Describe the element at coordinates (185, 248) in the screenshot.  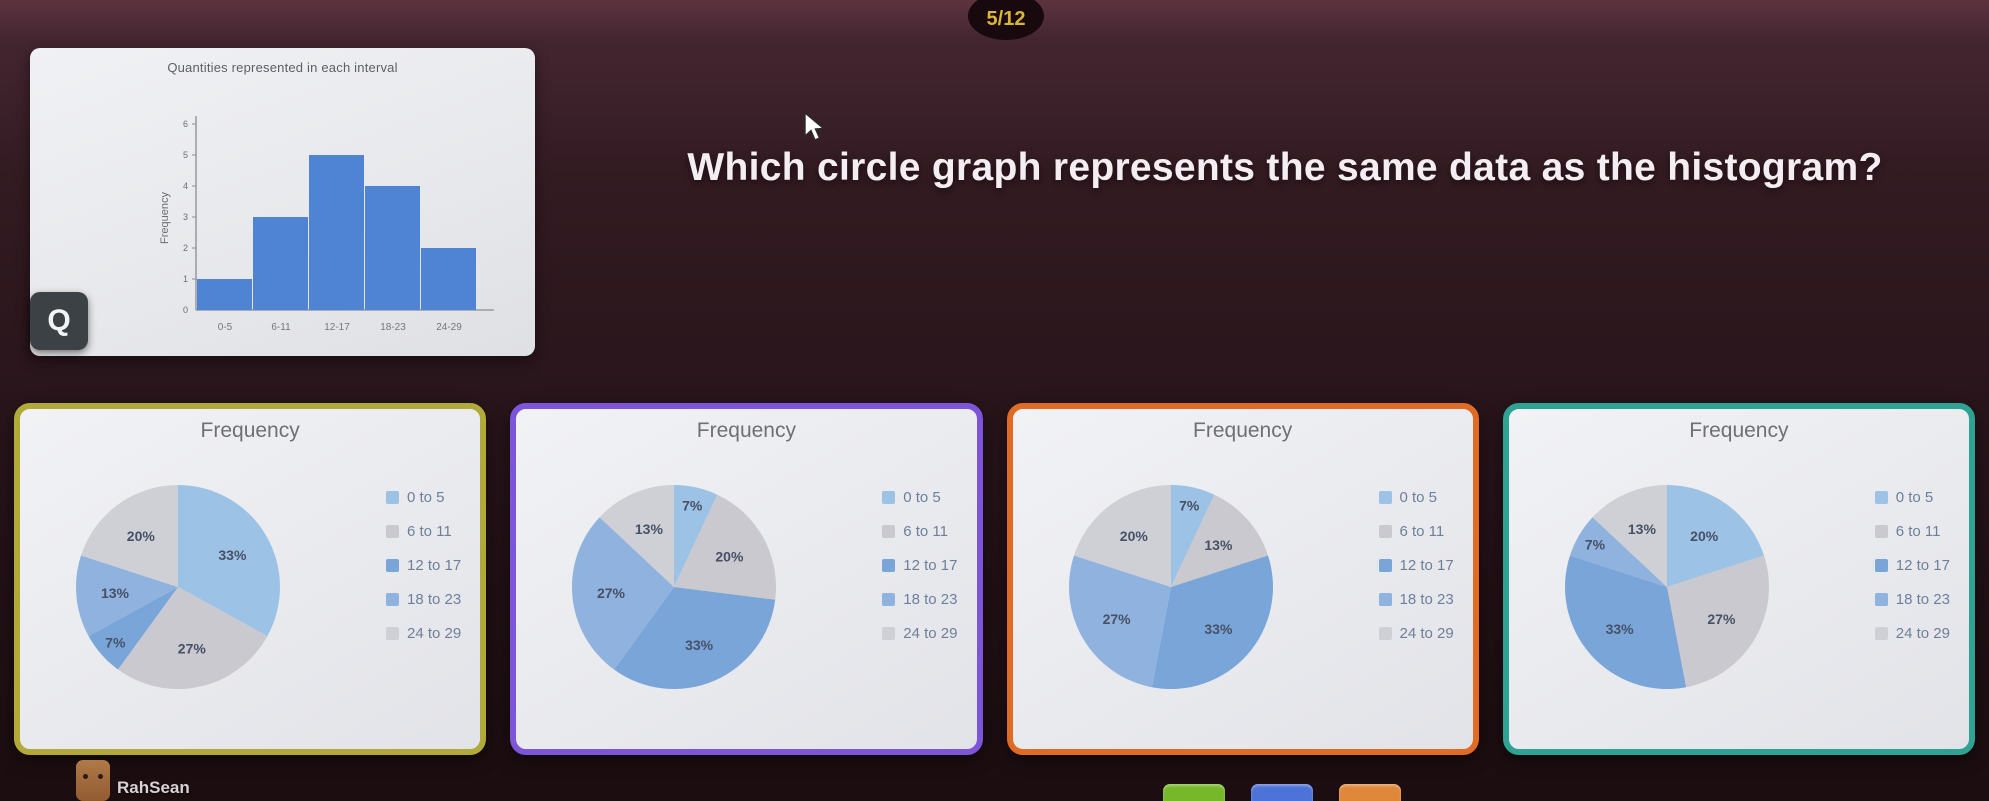
I see `svg-text: 2` at that location.